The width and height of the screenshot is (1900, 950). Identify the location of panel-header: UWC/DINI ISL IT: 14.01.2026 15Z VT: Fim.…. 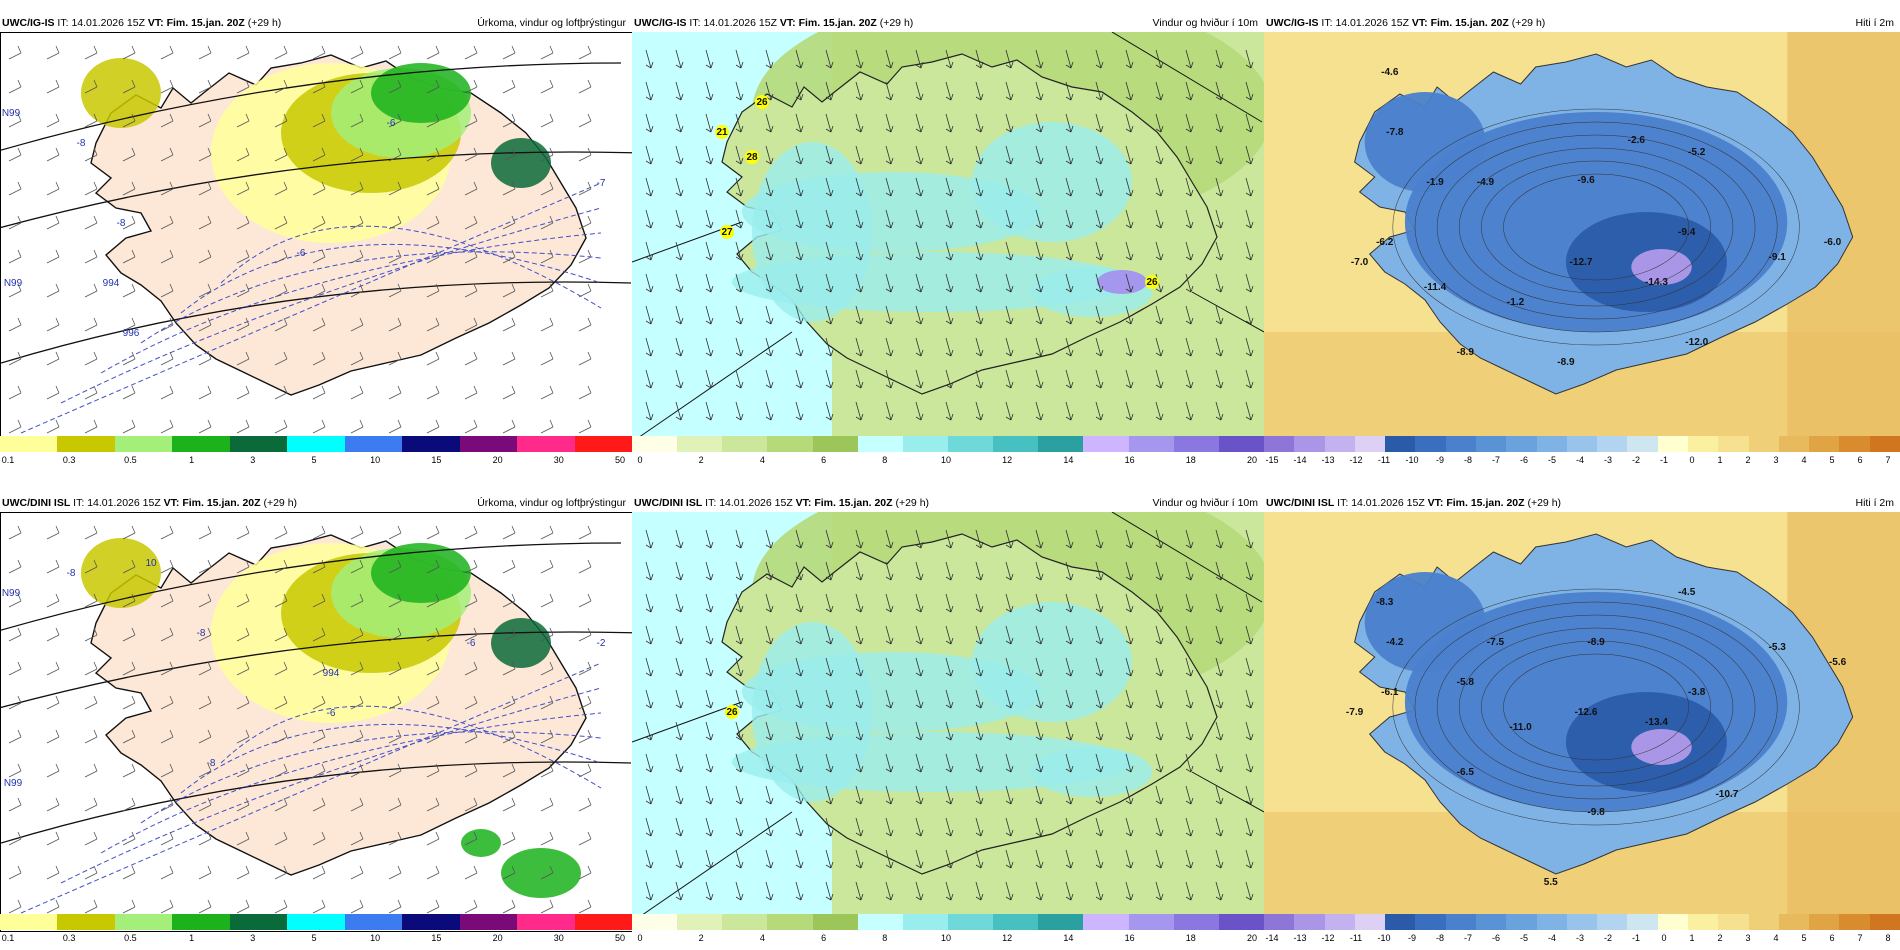
(1582, 503).